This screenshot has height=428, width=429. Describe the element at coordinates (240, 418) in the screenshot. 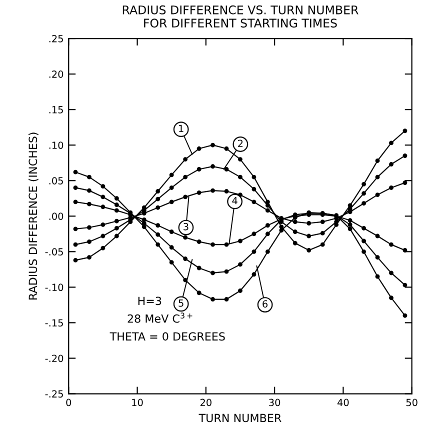

I see `x-axis-title: TURN NUMBER` at that location.